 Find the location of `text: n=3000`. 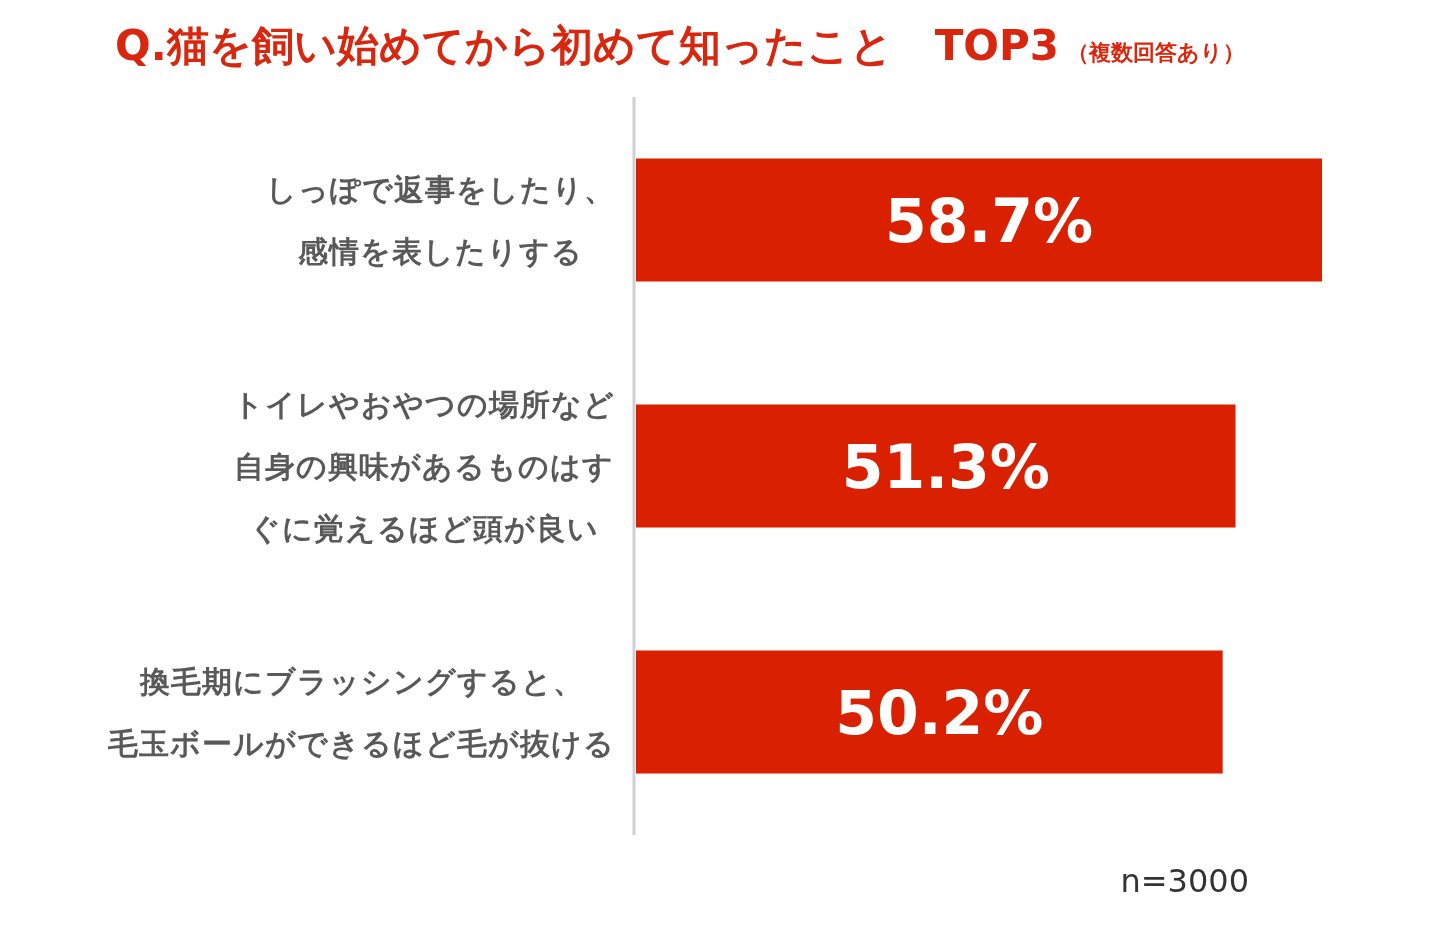

text: n=3000 is located at coordinates (1184, 881).